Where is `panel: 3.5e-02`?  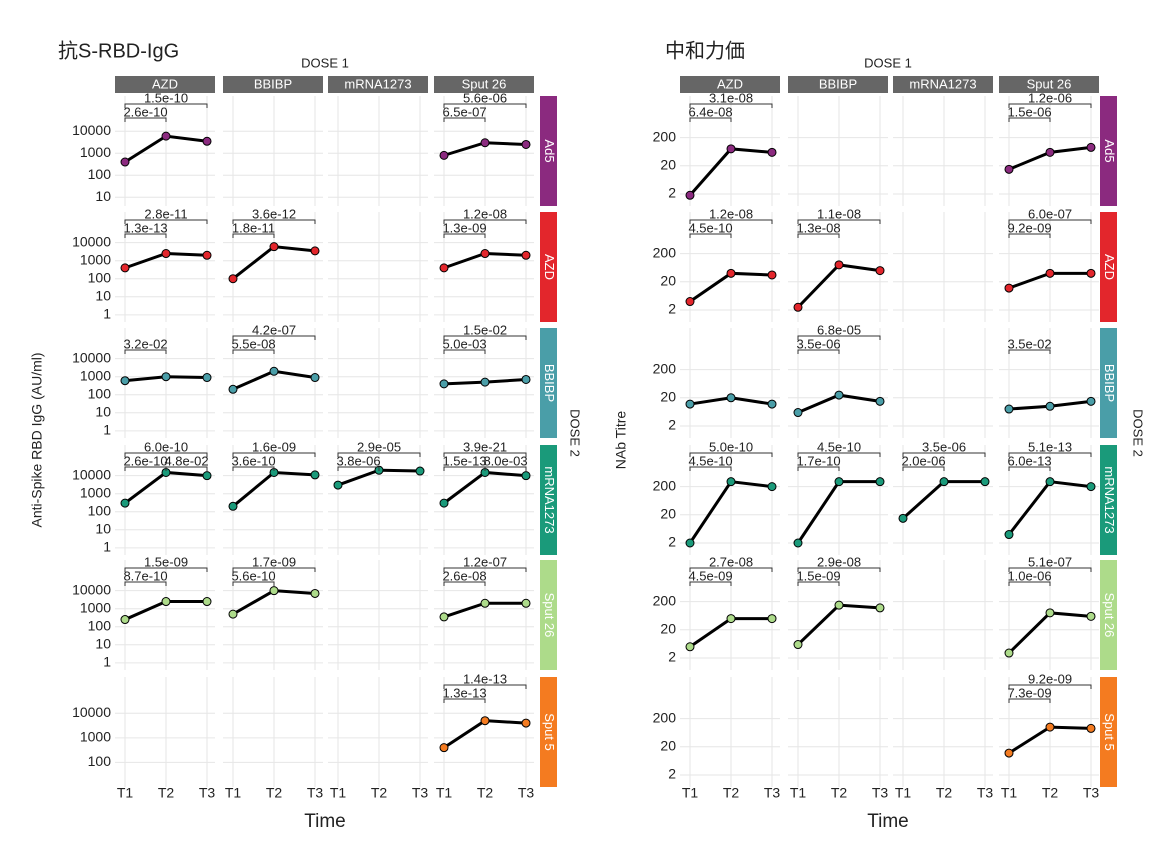 panel: 3.5e-02 is located at coordinates (1049, 383).